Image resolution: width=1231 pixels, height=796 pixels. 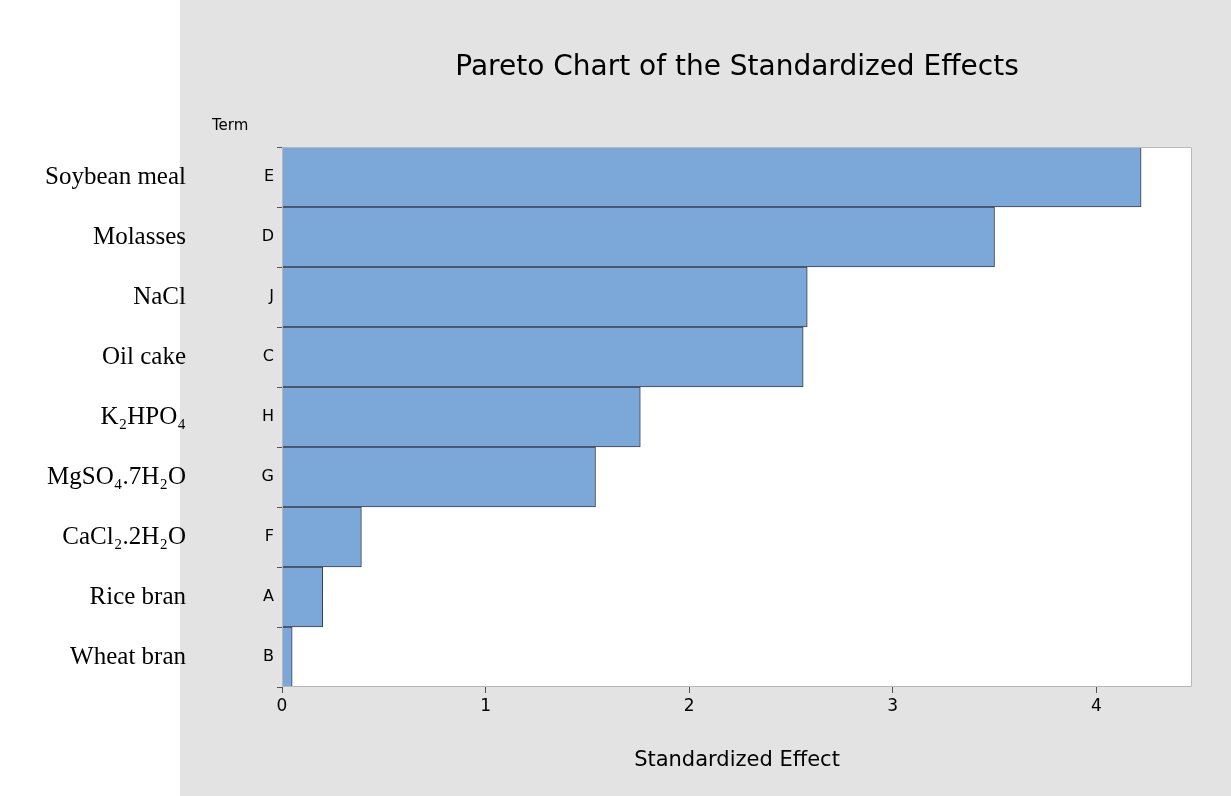 I want to click on y-tick-label: D, so click(x=267, y=236).